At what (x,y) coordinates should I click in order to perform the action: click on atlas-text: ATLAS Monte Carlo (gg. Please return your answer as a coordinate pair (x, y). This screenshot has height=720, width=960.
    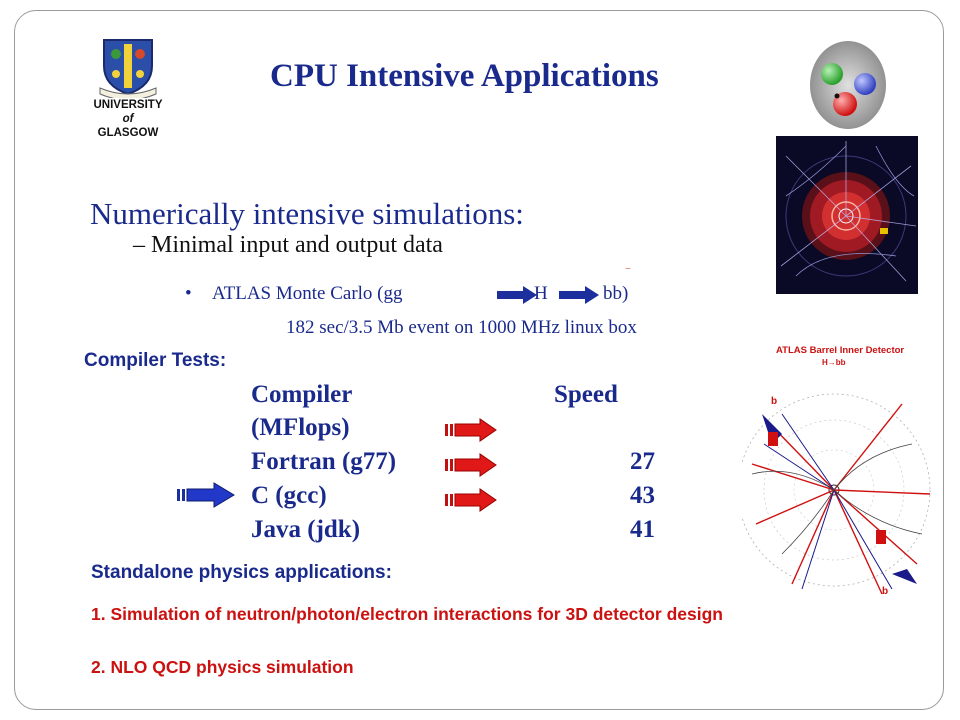
    Looking at the image, I should click on (307, 293).